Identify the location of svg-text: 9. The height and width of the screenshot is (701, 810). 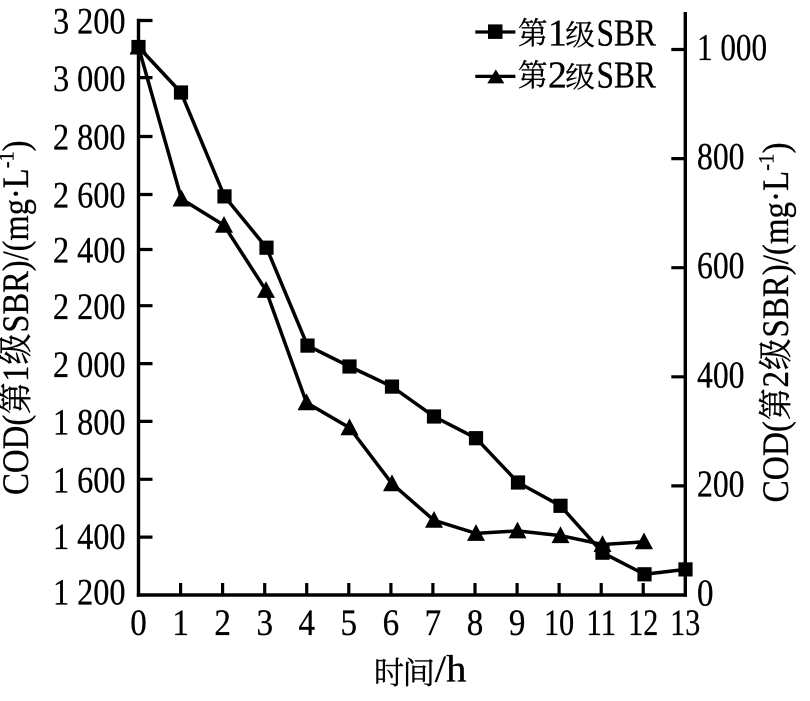
(517, 623).